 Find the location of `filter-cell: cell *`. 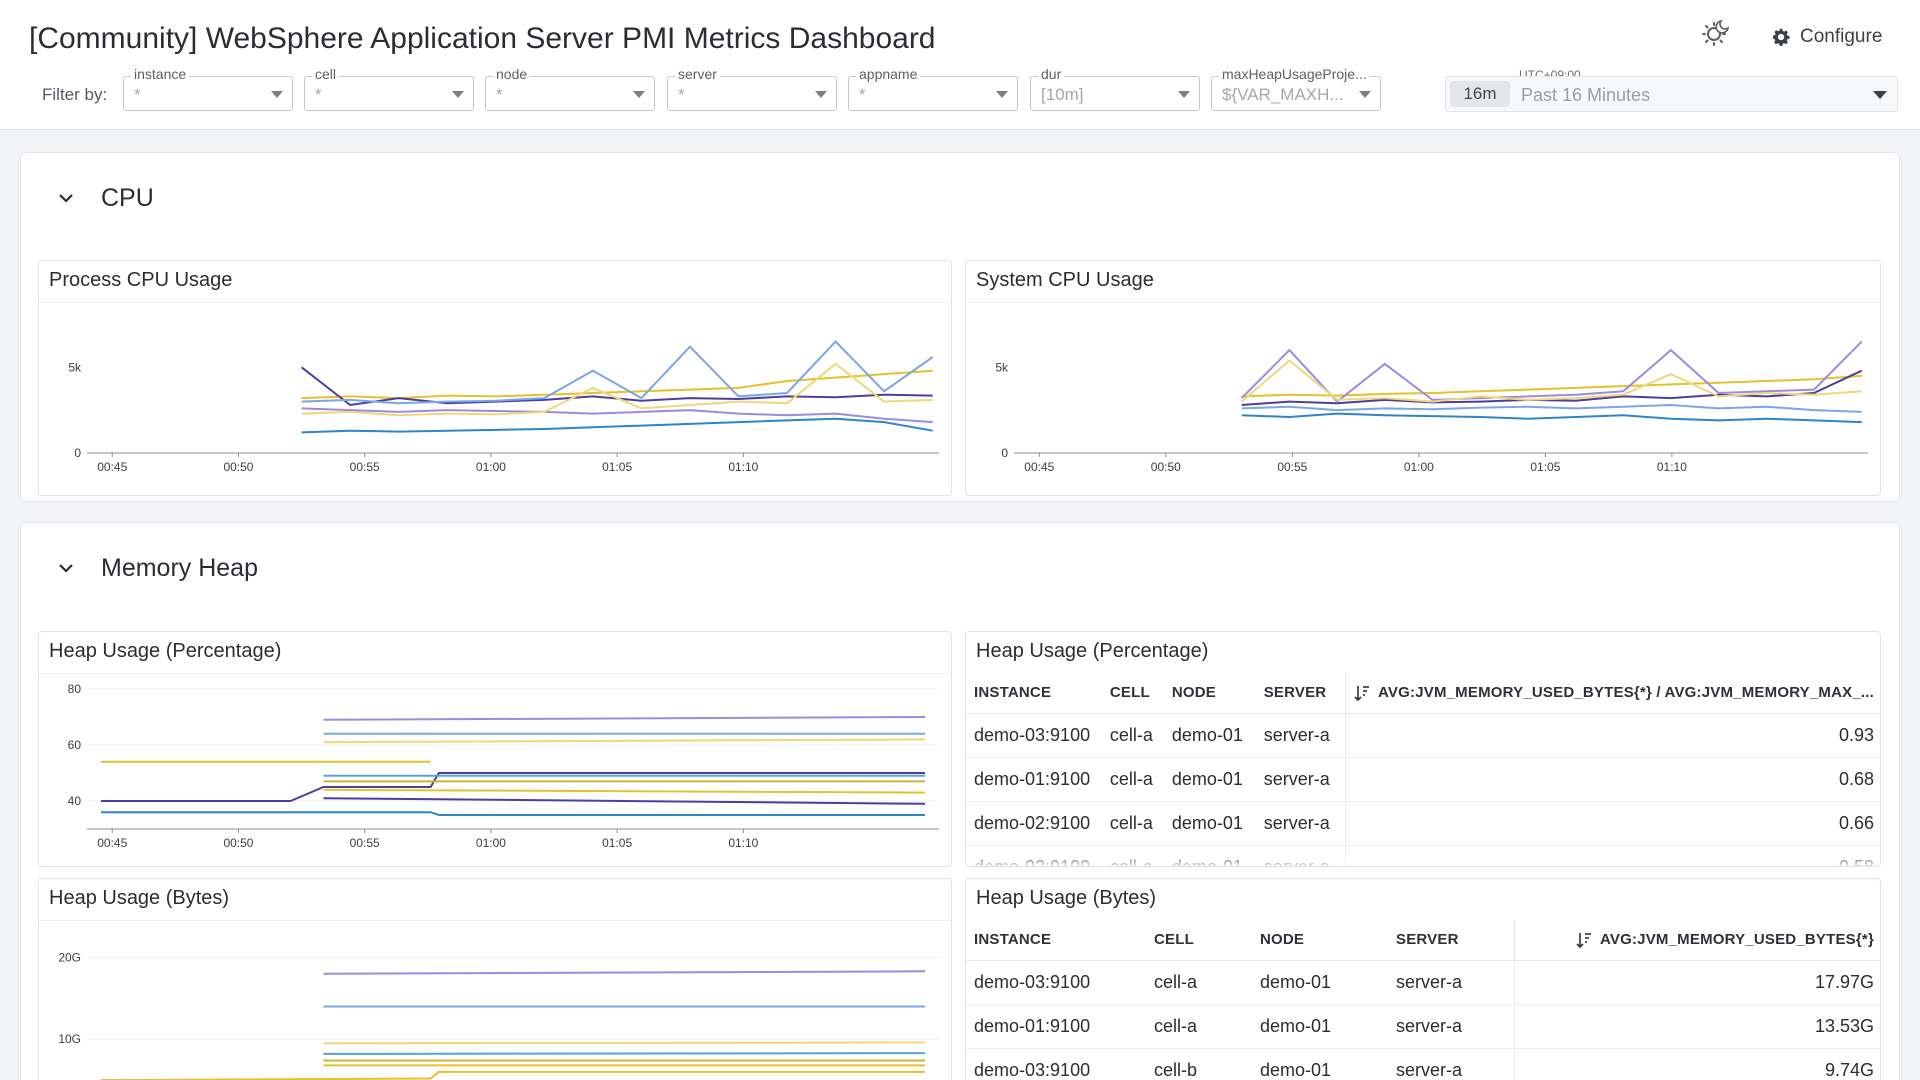

filter-cell: cell * is located at coordinates (389, 88).